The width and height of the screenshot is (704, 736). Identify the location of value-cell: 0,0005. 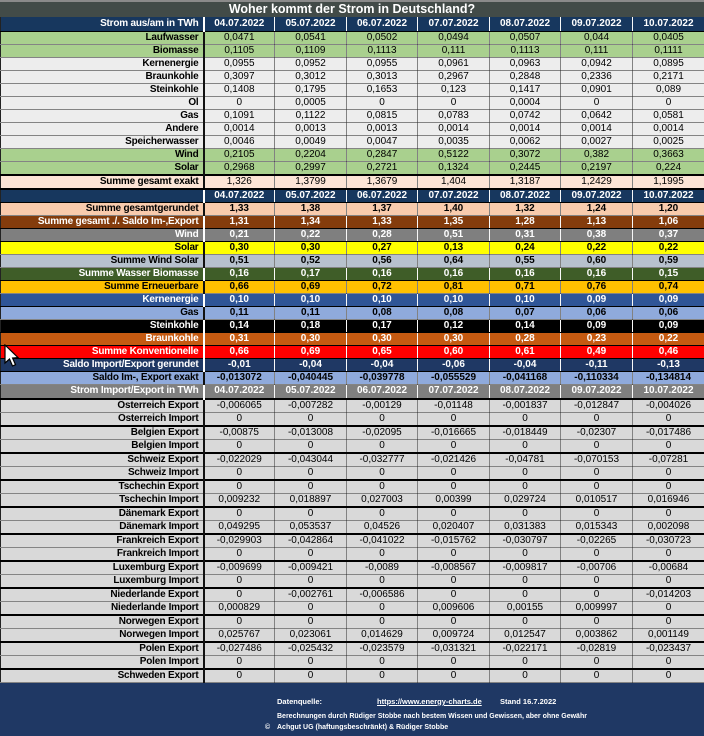
(310, 103).